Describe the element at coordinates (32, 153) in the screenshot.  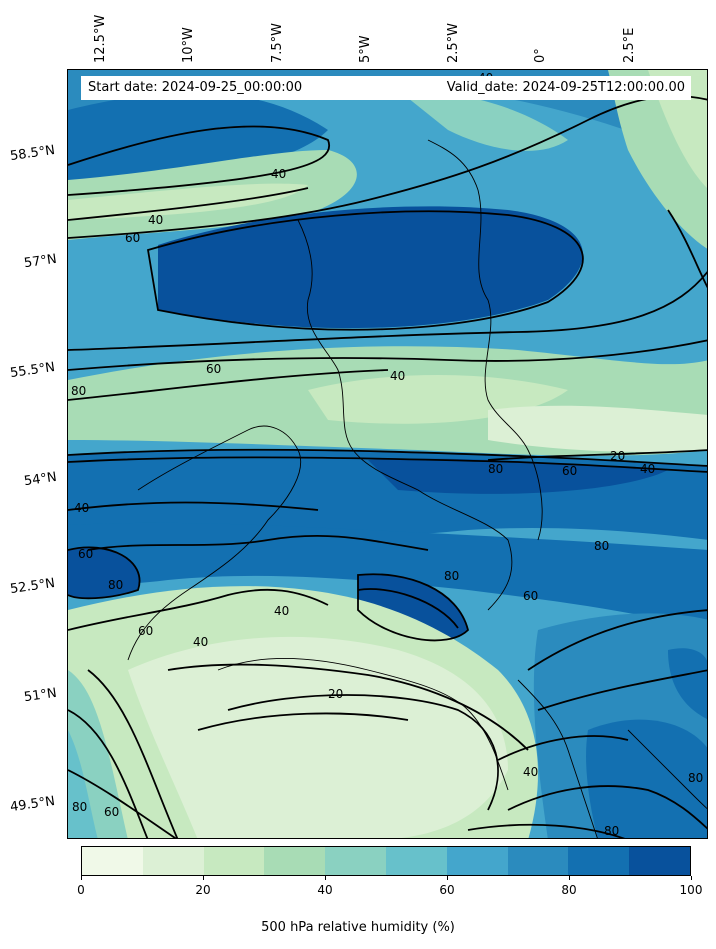
I see `lat-label: 58.5°N` at that location.